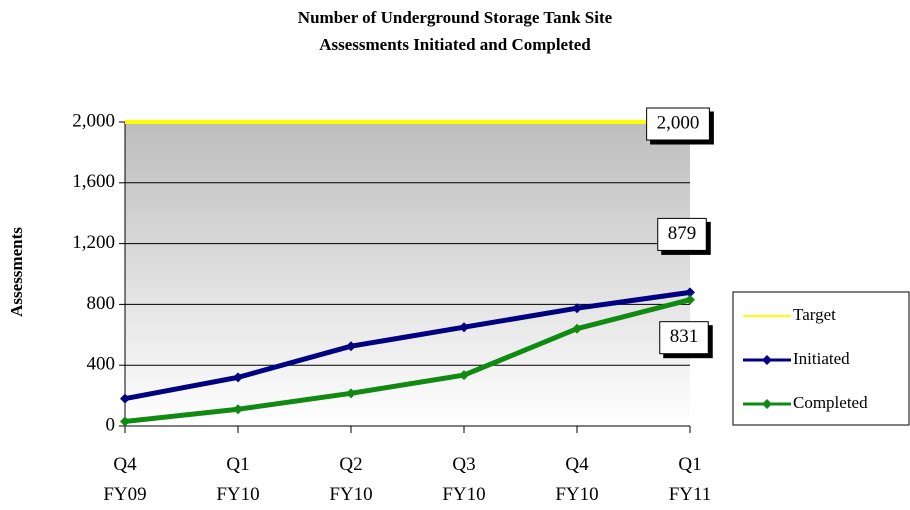  I want to click on data-label-text: 831, so click(684, 336).